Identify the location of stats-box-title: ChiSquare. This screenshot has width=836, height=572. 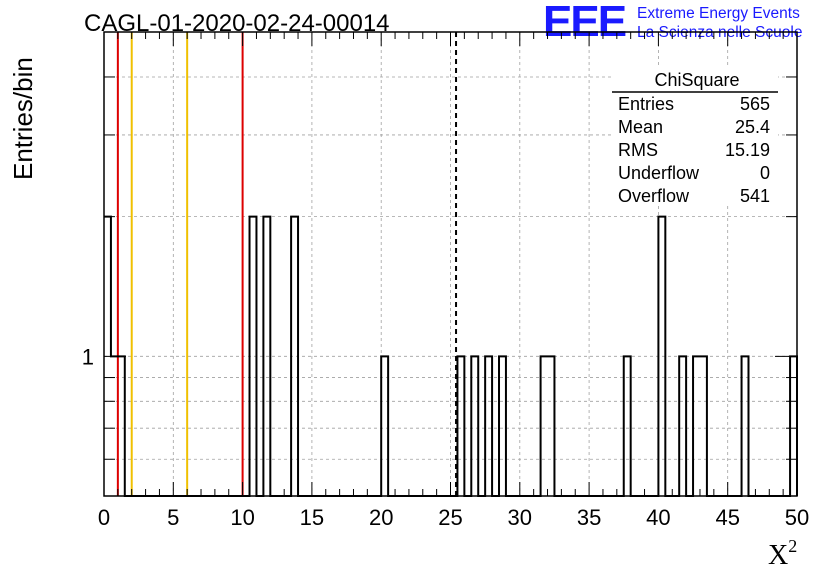
(696, 80).